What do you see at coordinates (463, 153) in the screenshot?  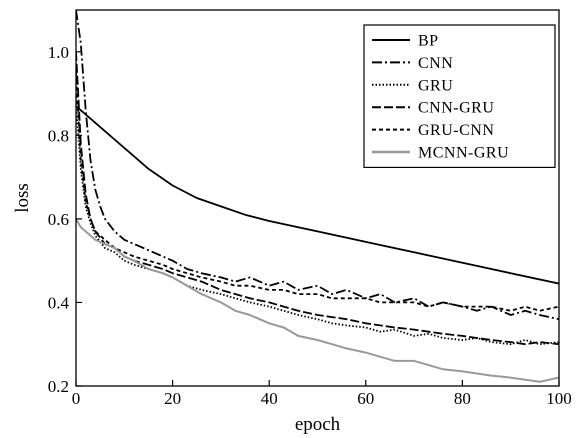 I see `legend-label: MCNN-GRU` at bounding box center [463, 153].